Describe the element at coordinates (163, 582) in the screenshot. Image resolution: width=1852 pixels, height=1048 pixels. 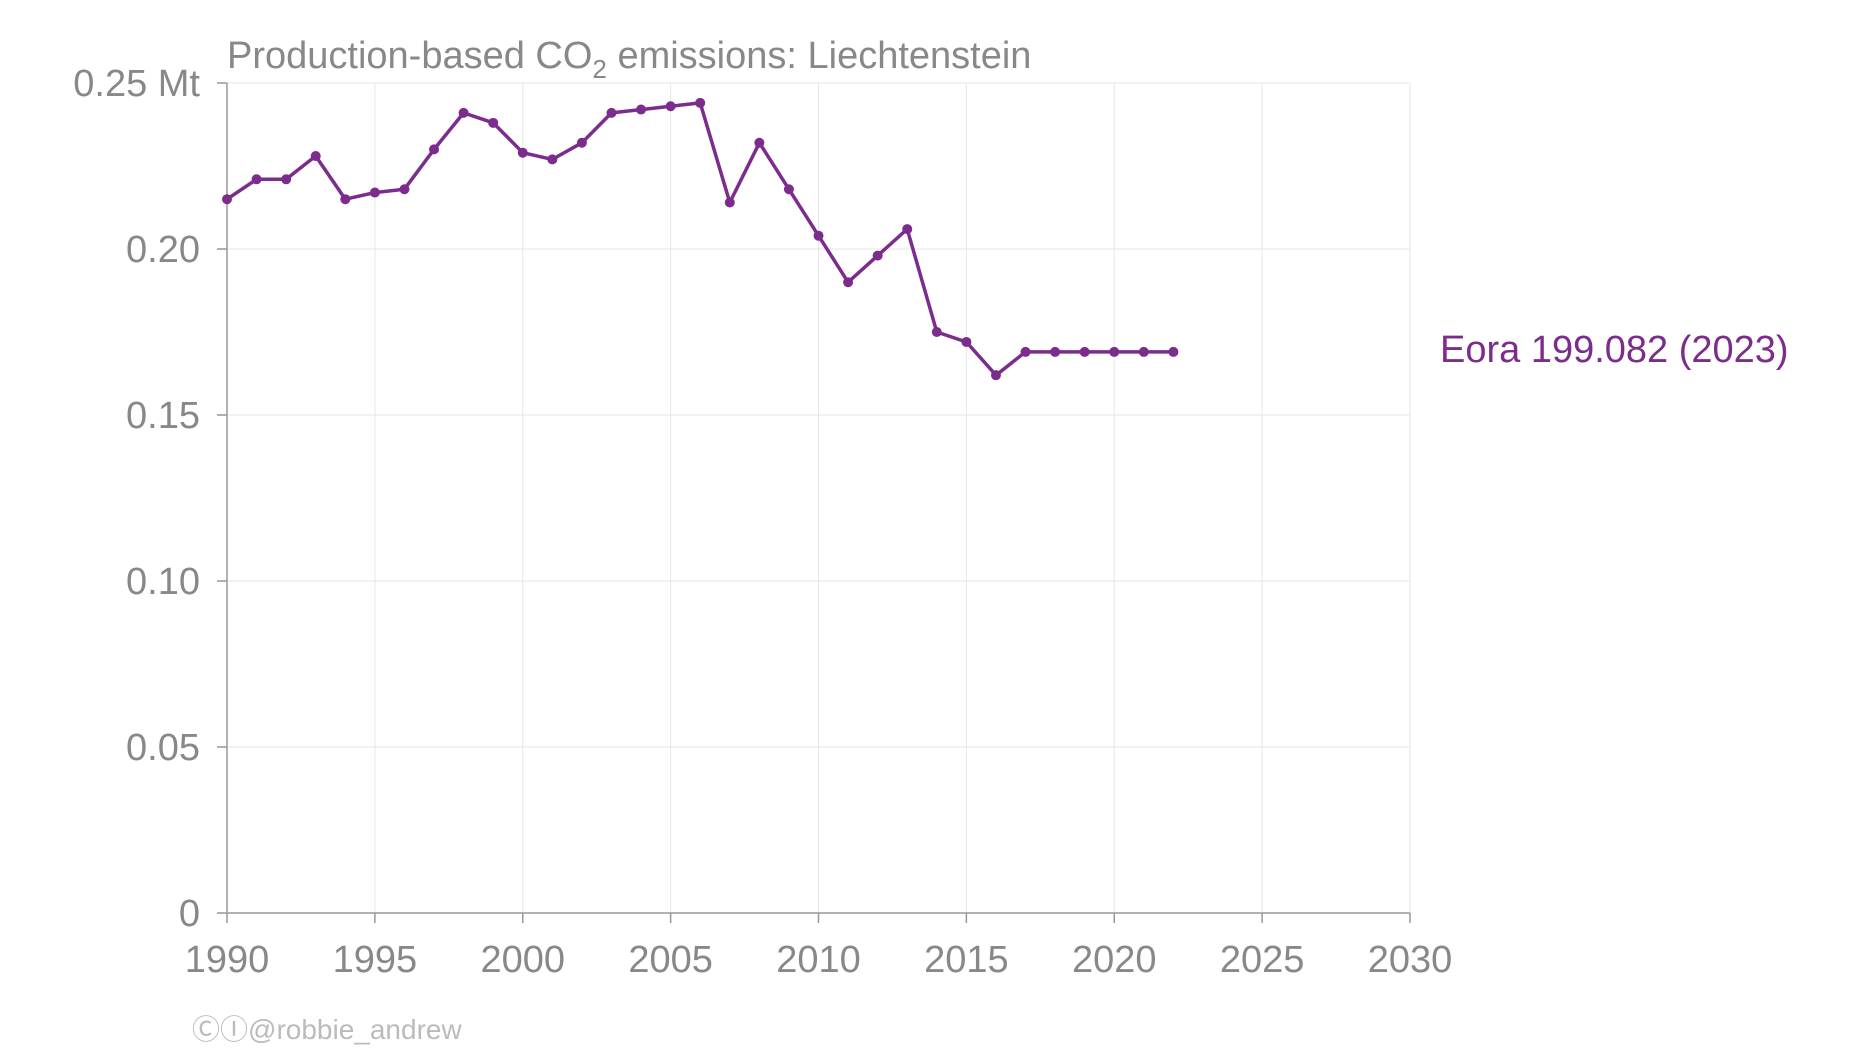
I see `y-tick-label: 0.10` at that location.